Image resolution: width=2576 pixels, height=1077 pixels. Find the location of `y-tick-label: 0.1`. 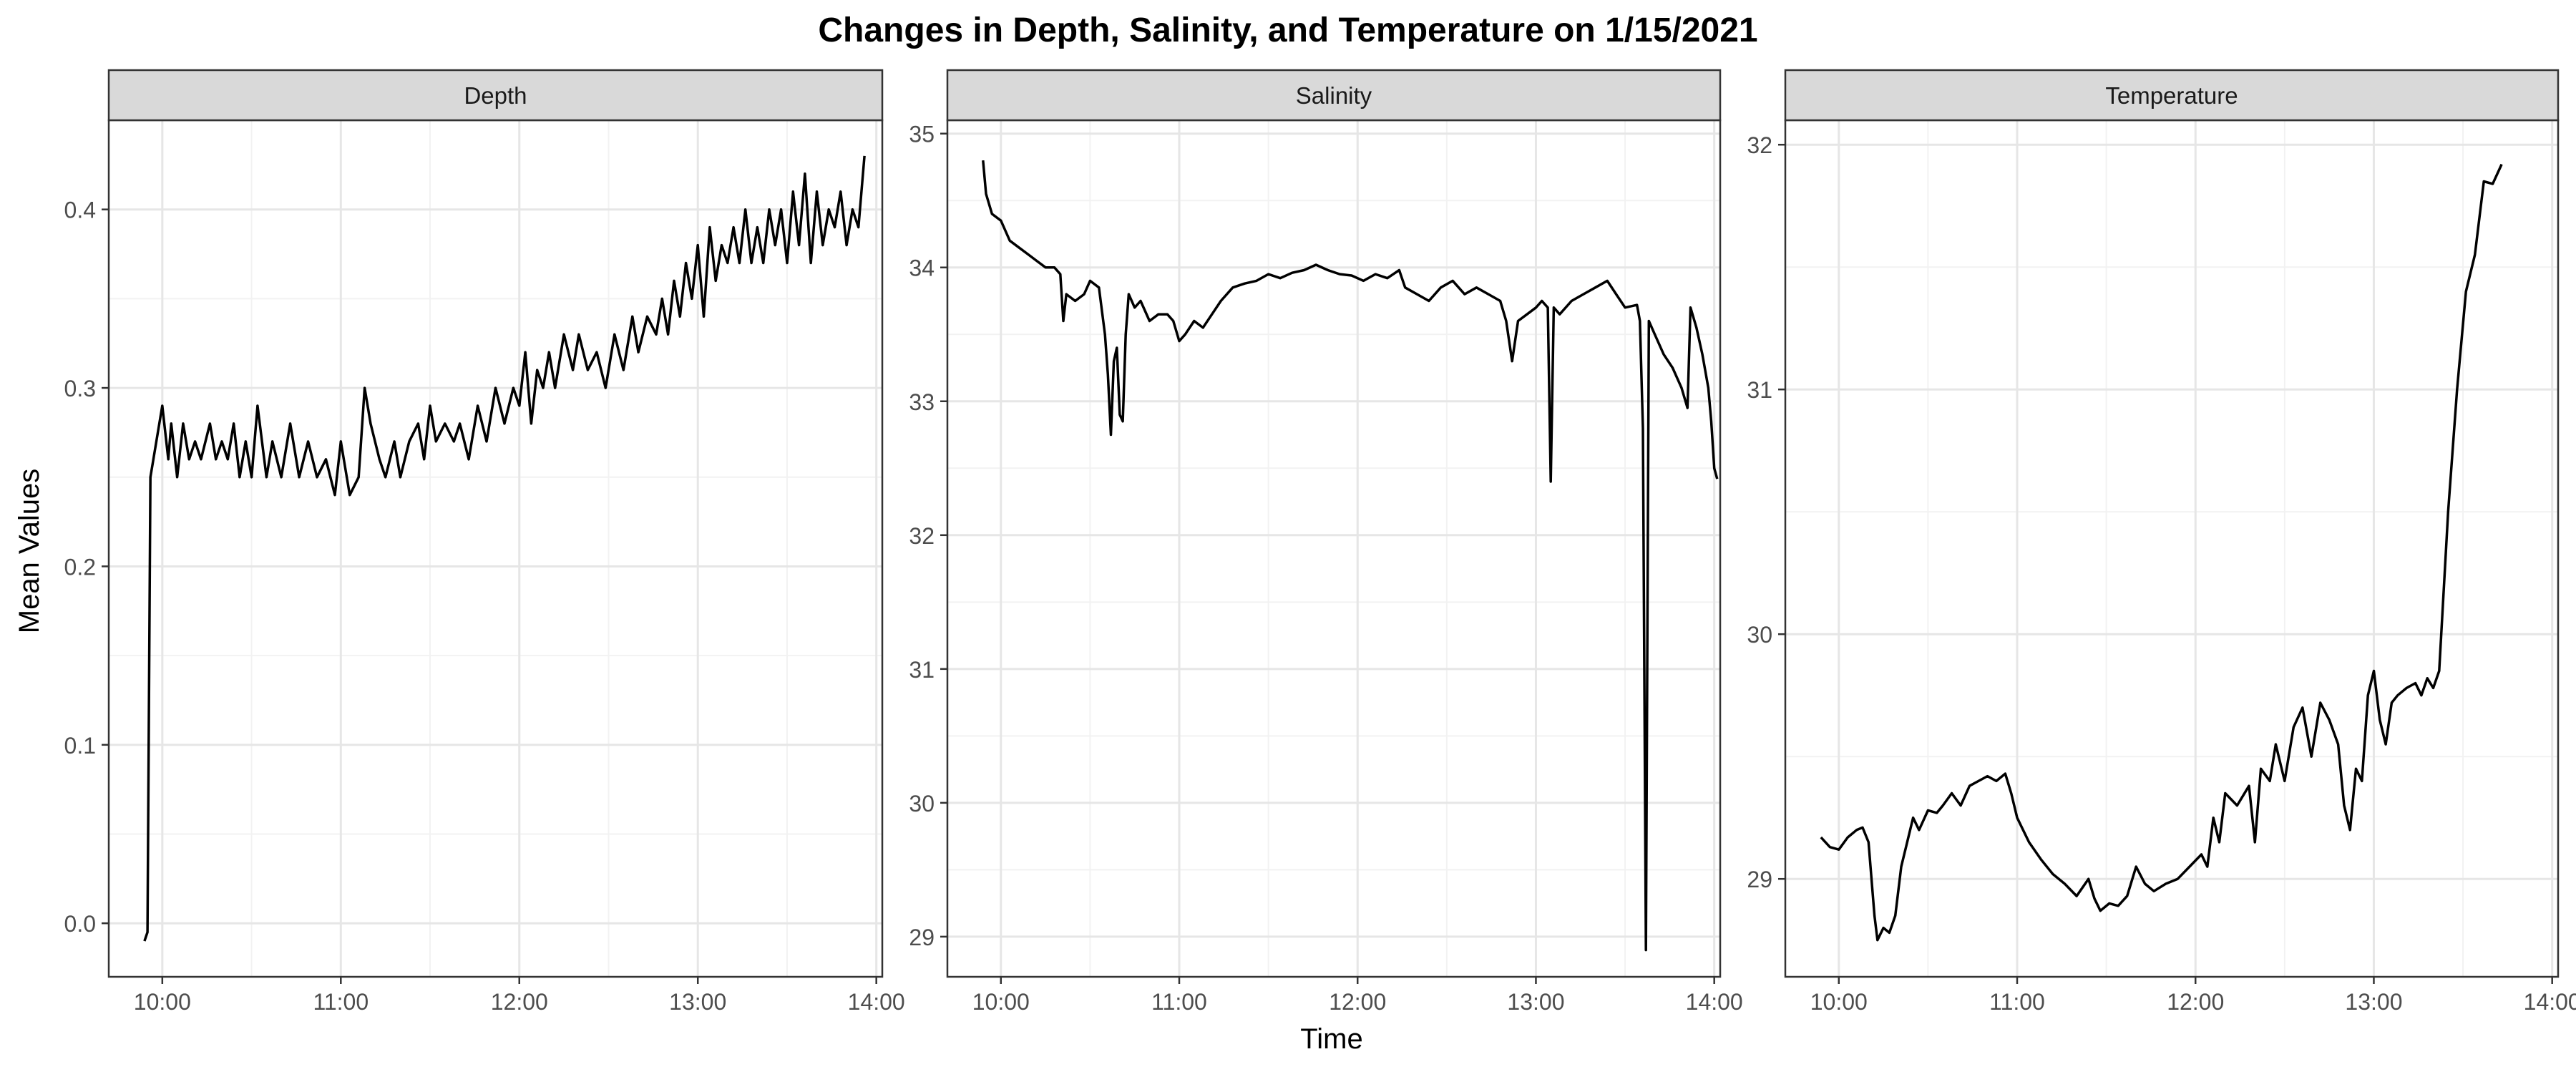

y-tick-label: 0.1 is located at coordinates (80, 746).